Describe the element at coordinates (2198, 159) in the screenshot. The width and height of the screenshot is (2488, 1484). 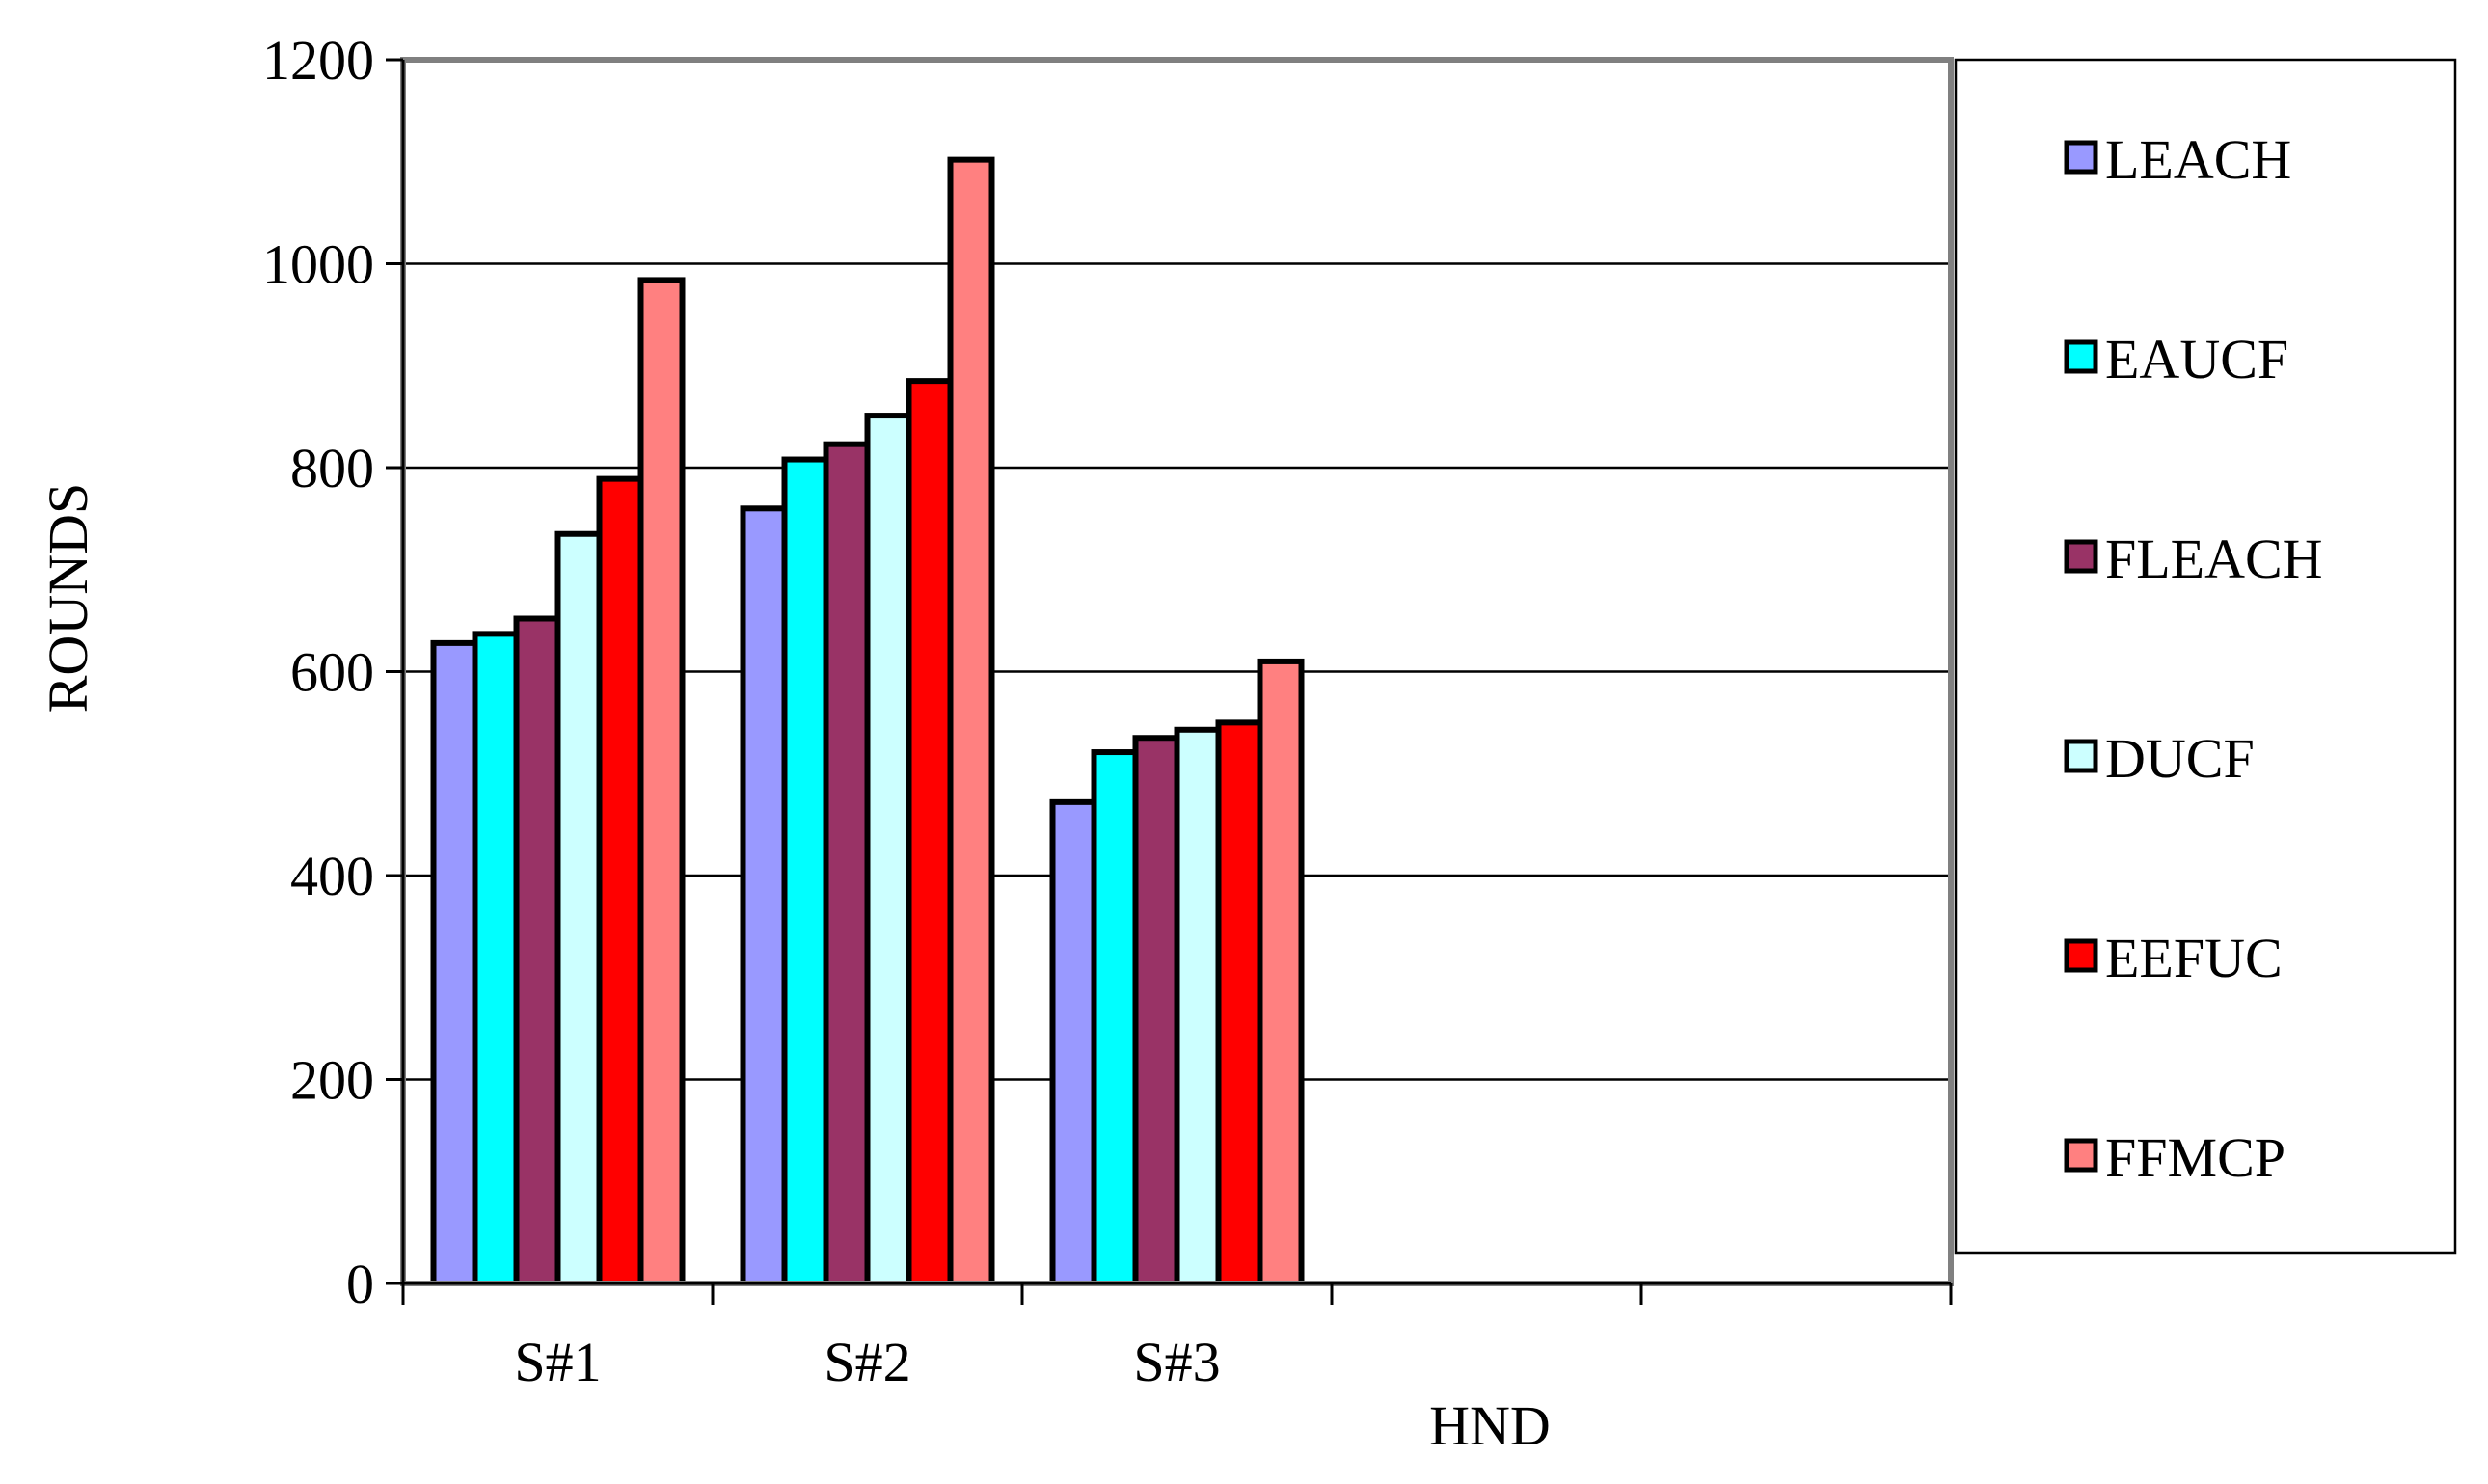
I see `legend-label-leach: LEACH` at that location.